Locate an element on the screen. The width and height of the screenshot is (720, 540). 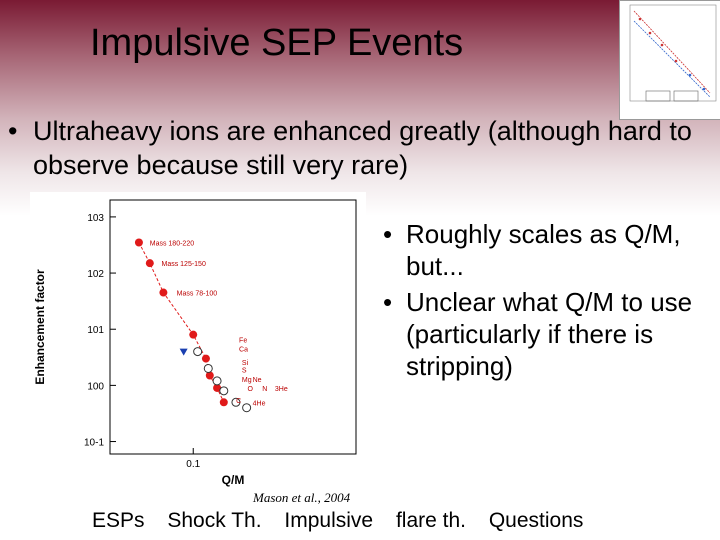
thumbnail-chart-image is located at coordinates (673, 53).